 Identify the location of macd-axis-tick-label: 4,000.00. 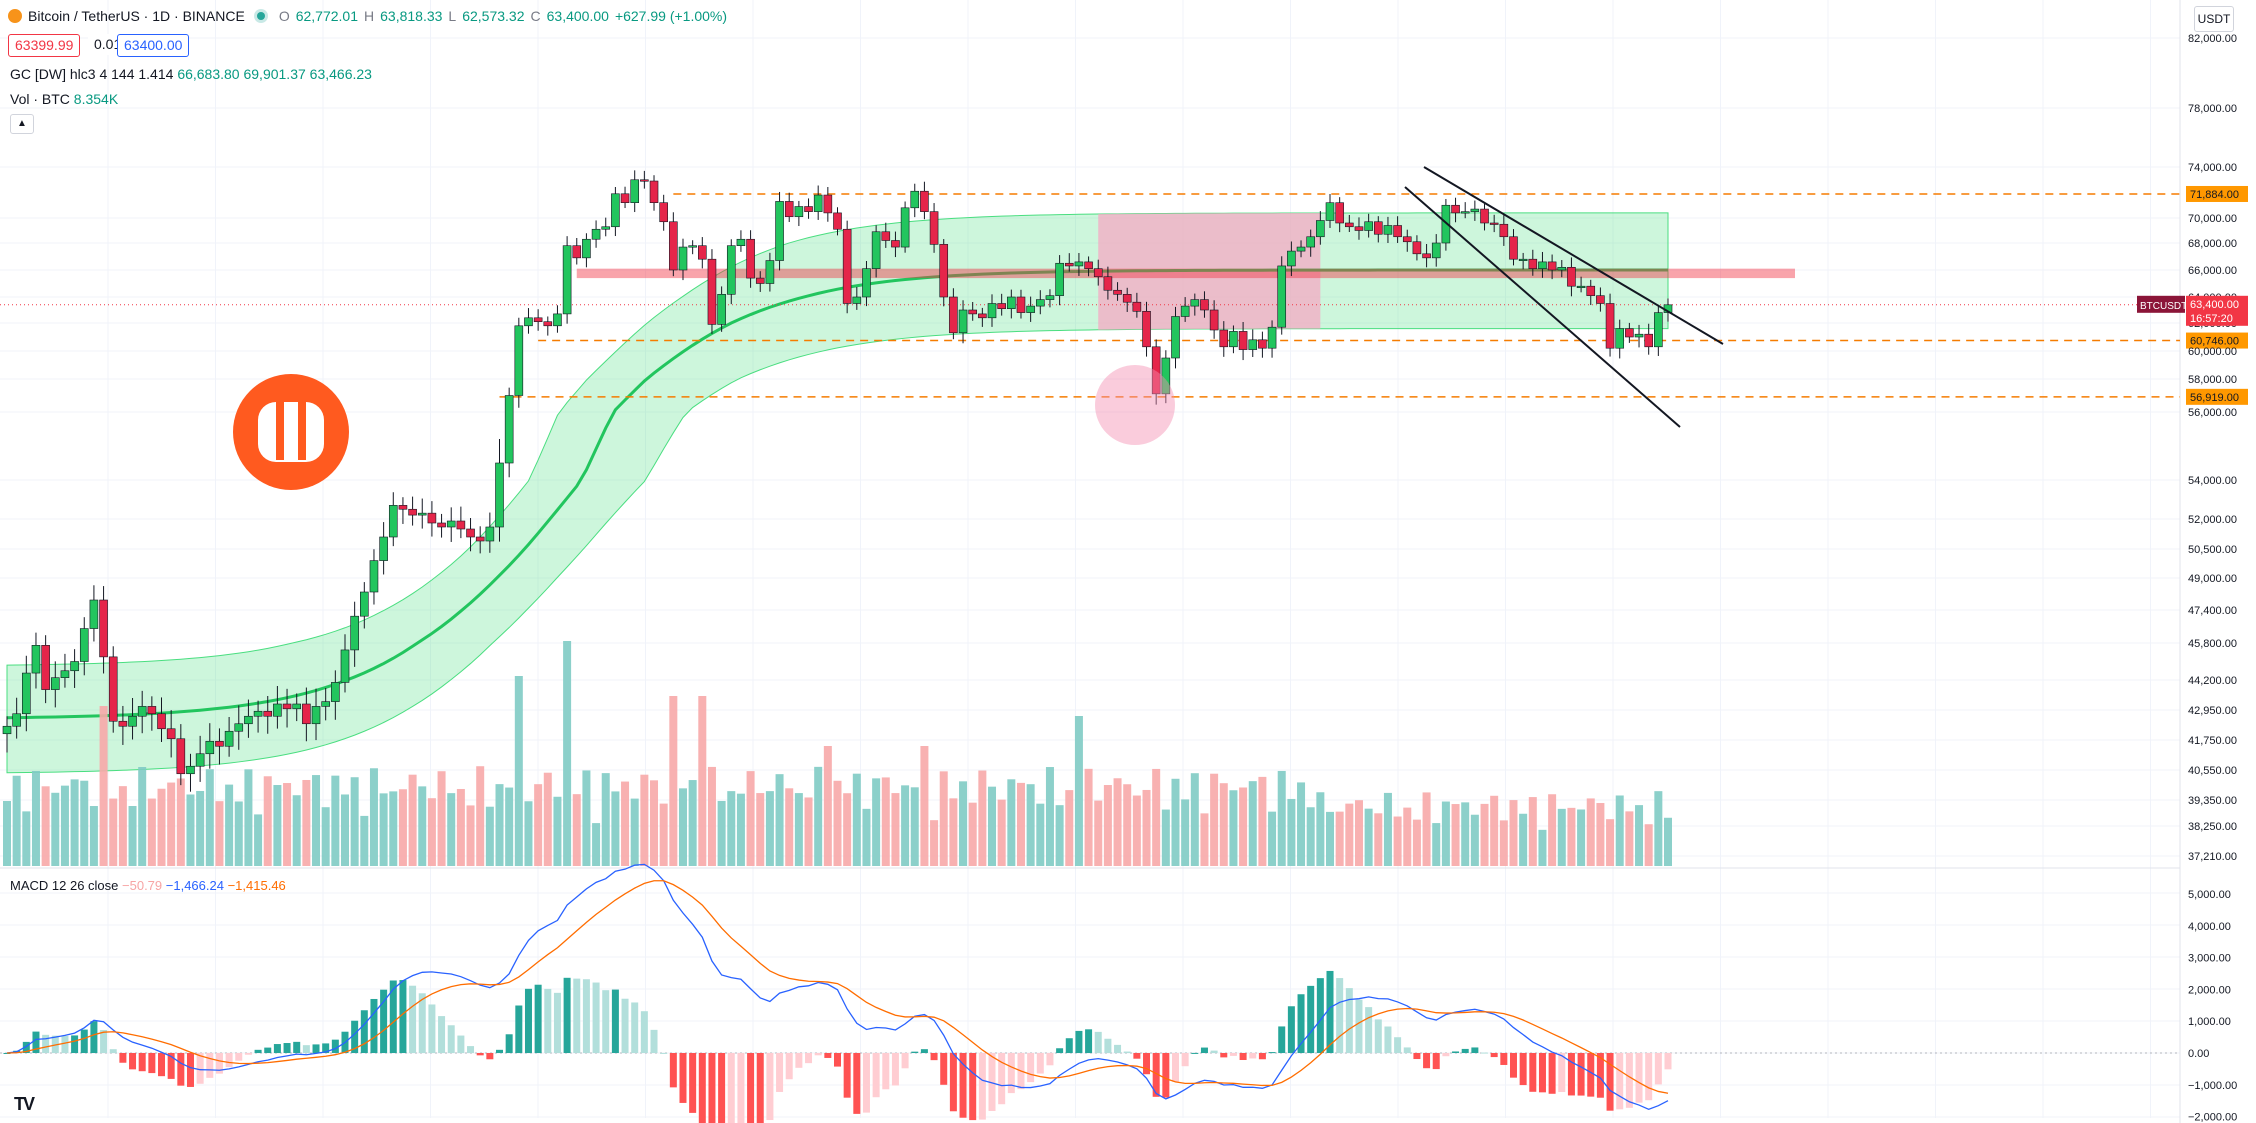
(2209, 927).